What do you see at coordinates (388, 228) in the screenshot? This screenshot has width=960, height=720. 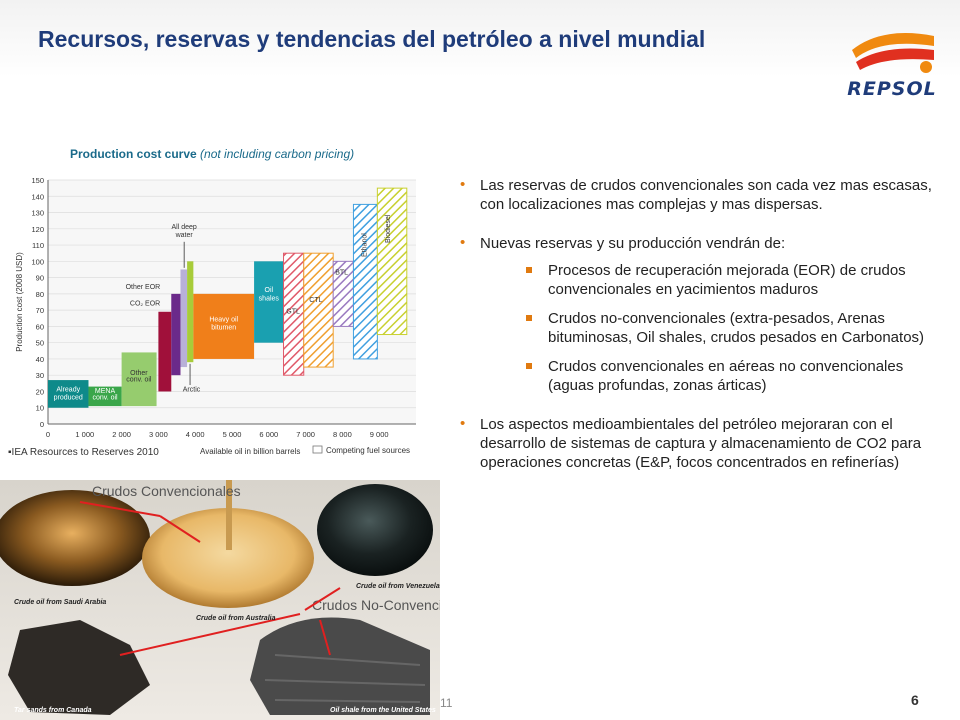 I see `bar-label: Biodiesel` at bounding box center [388, 228].